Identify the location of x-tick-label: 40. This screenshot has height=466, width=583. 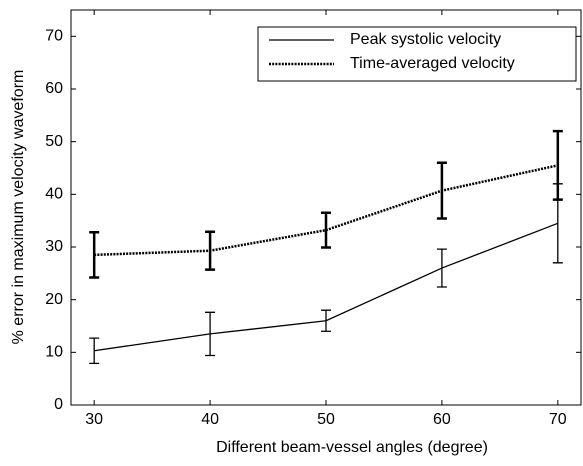
(210, 419).